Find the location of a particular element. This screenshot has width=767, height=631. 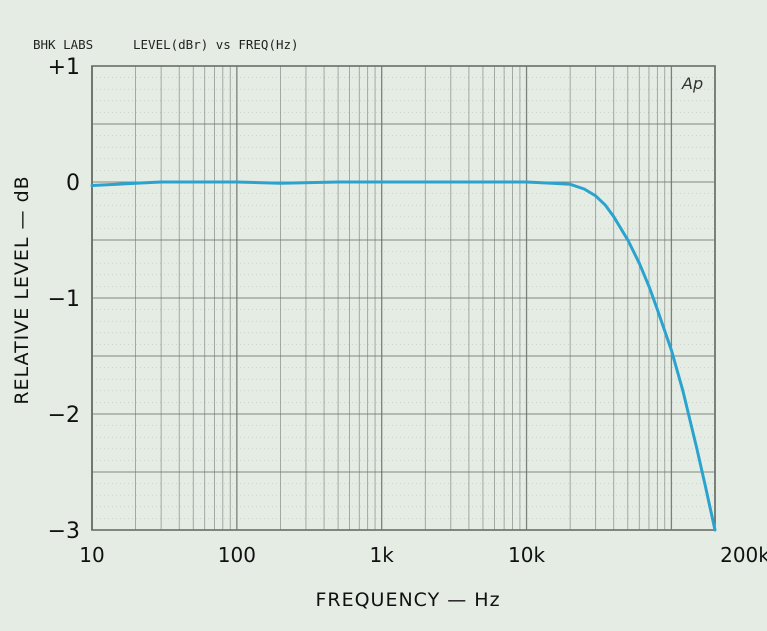

y-tick-label: 0 is located at coordinates (73, 183).